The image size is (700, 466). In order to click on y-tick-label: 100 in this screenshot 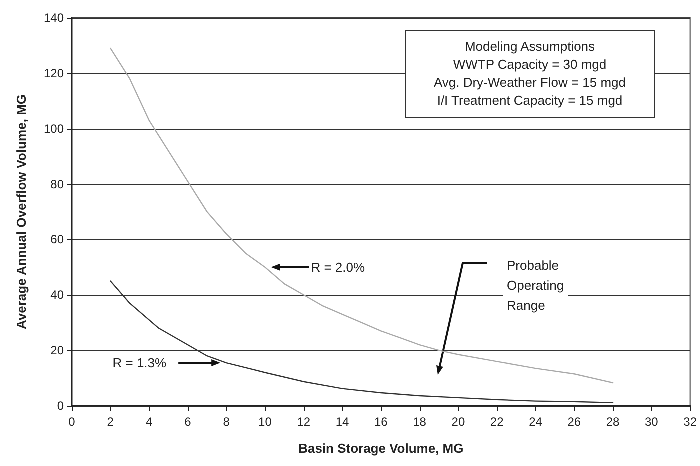, I will do `click(54, 129)`.